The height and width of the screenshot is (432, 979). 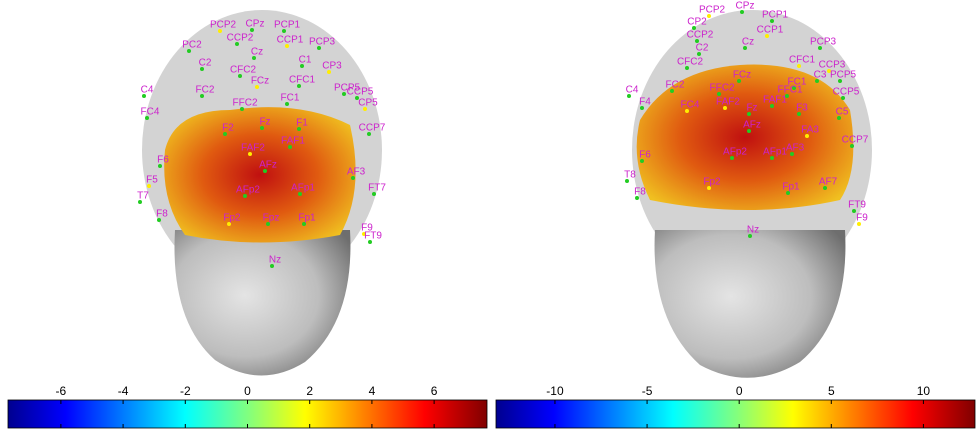 What do you see at coordinates (735, 152) in the screenshot?
I see `electrode-label: AFp2` at bounding box center [735, 152].